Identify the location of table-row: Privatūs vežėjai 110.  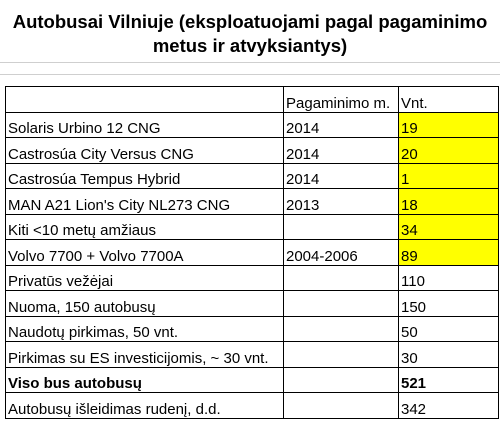
(252, 277).